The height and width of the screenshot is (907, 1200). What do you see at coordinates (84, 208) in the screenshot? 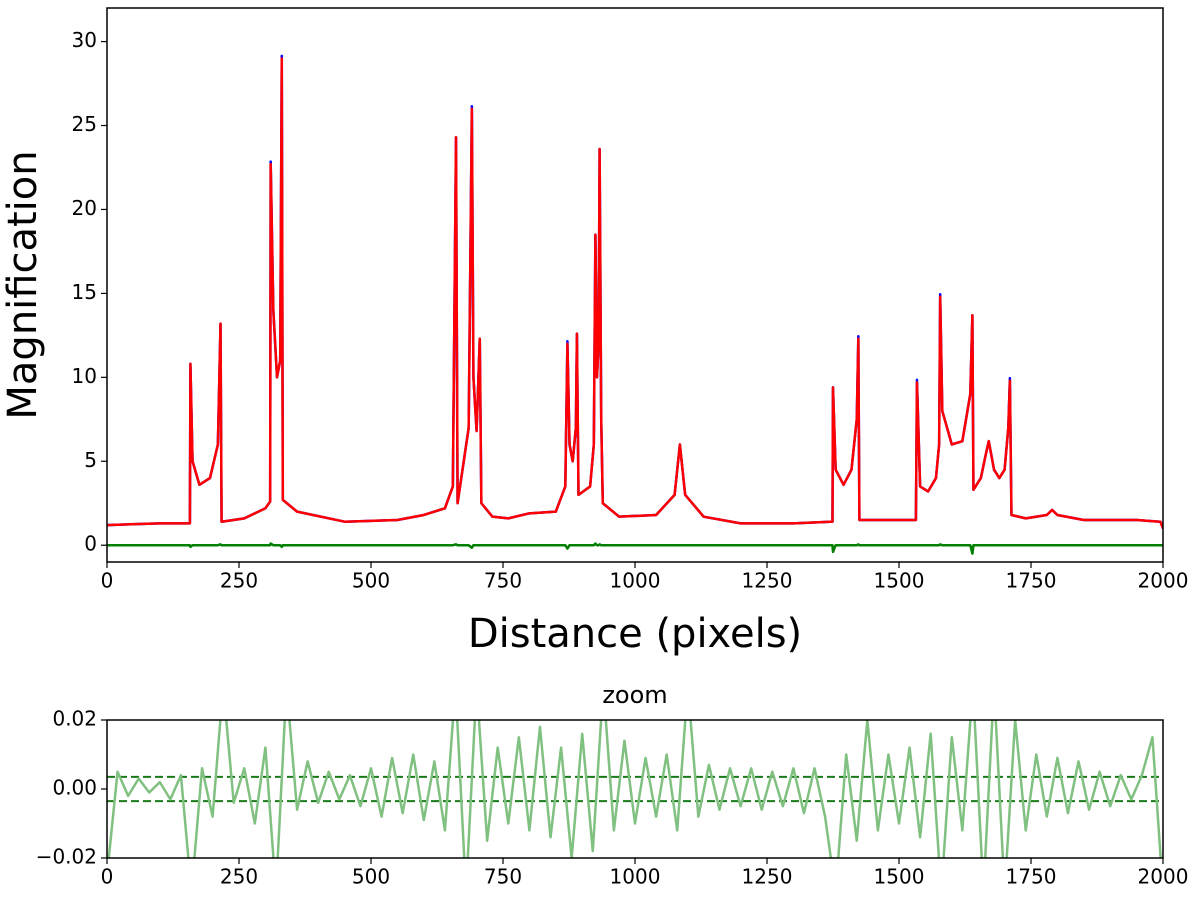
I see `y-tick-label: 20` at bounding box center [84, 208].